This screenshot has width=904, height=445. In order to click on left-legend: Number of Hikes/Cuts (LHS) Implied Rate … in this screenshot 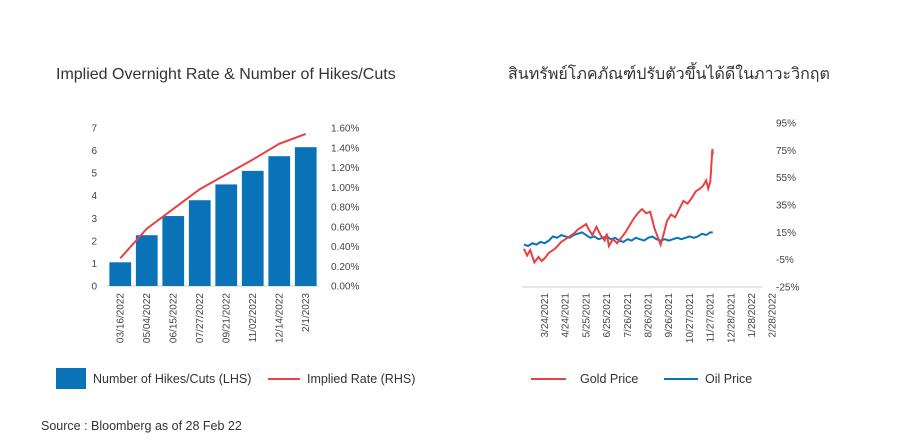, I will do `click(235, 378)`.